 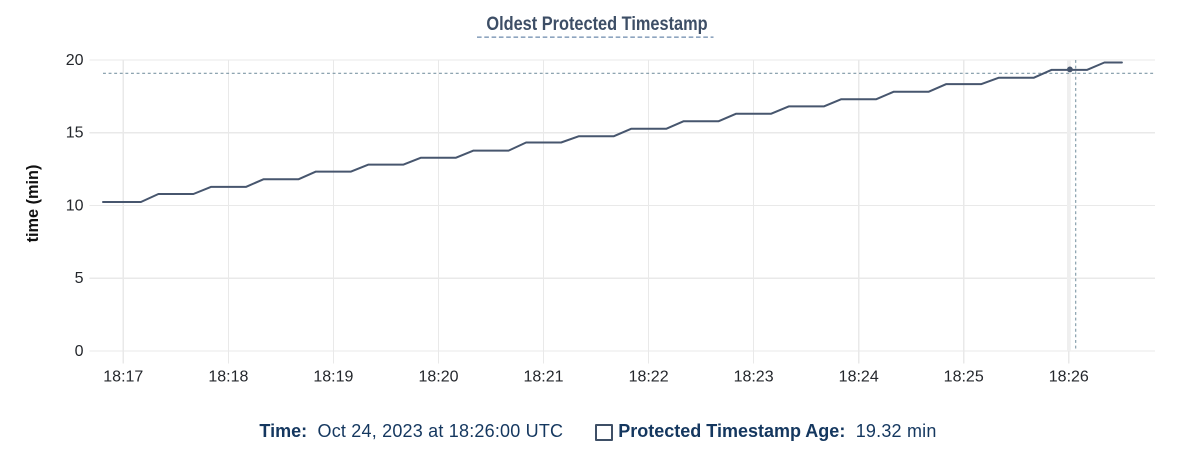 I want to click on svg-text: 5, so click(x=79, y=278).